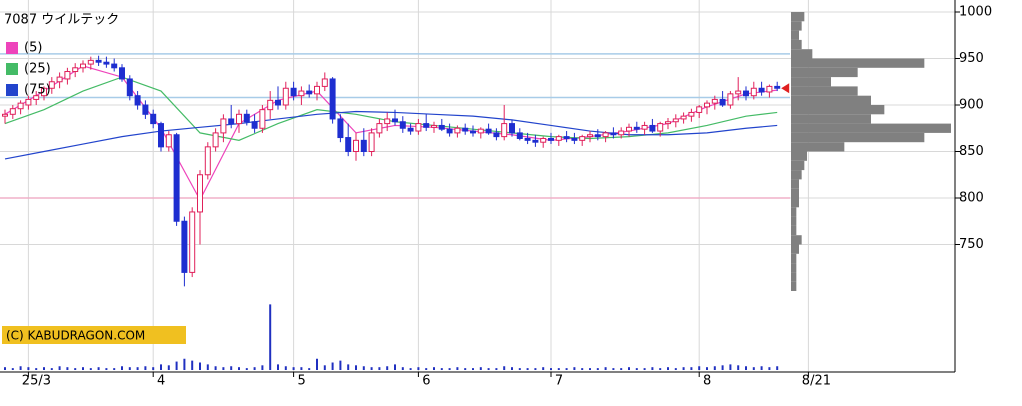 The image size is (1022, 406). I want to click on legend-swatch, so click(12, 69).